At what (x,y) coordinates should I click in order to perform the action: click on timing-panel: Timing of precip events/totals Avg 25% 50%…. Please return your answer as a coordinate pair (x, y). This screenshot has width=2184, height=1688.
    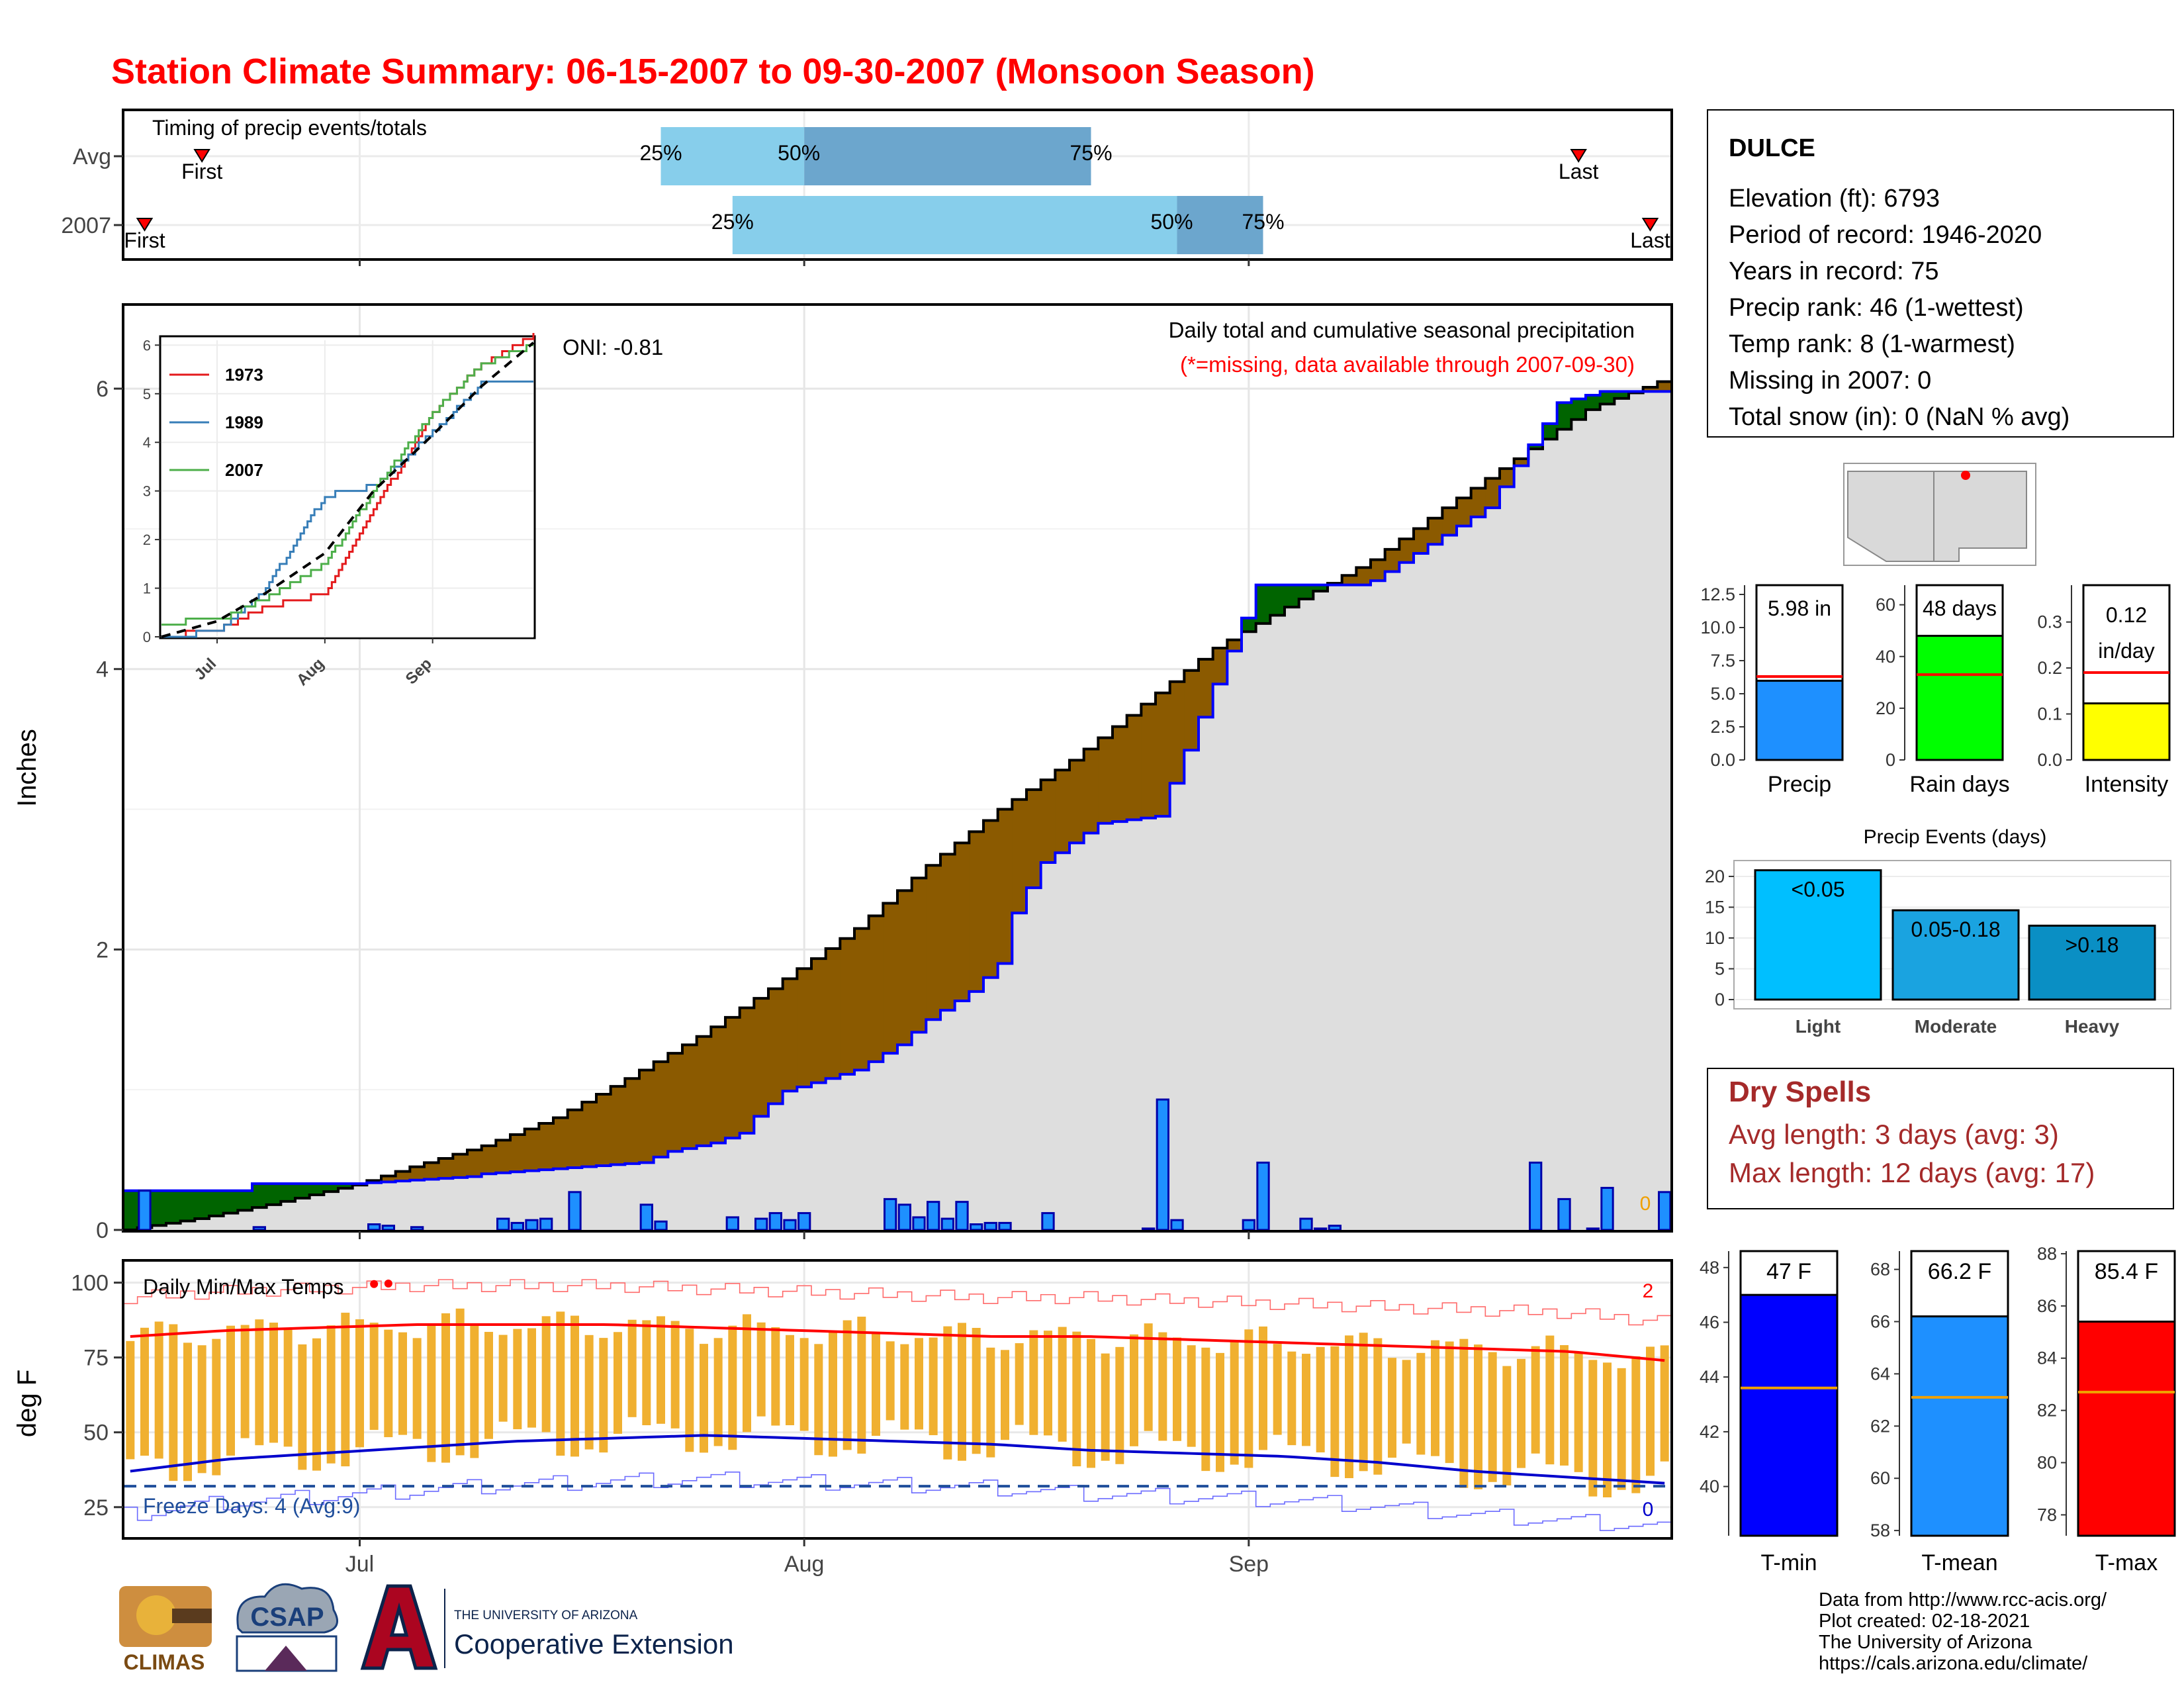
    Looking at the image, I should click on (867, 187).